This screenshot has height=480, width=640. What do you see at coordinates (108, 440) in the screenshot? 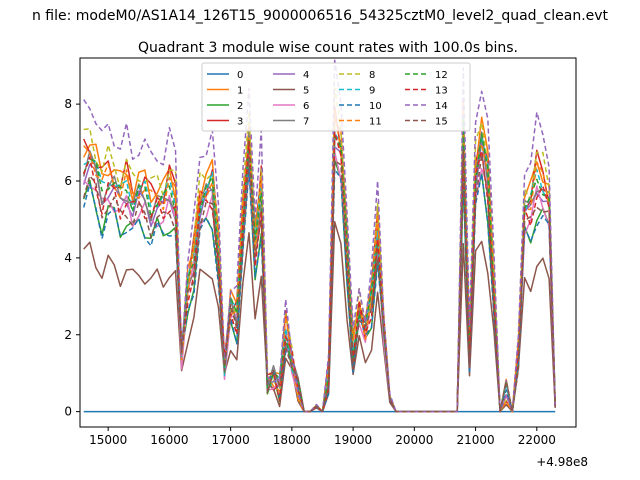
I see `x-tick-label: 15000` at bounding box center [108, 440].